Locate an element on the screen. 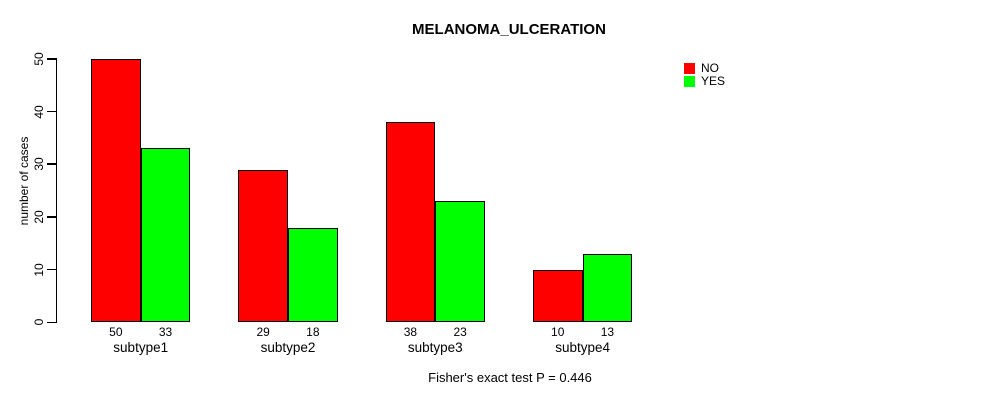  legend-item-no: NO is located at coordinates (704, 68).